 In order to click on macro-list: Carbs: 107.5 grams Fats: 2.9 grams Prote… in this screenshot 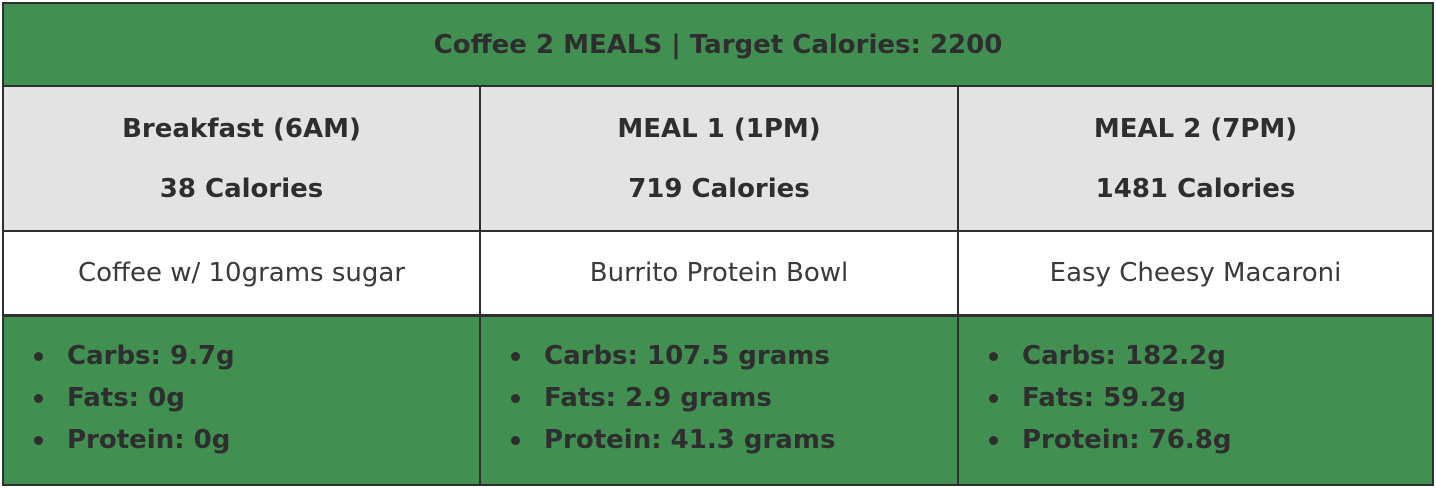, I will do `click(734, 398)`.